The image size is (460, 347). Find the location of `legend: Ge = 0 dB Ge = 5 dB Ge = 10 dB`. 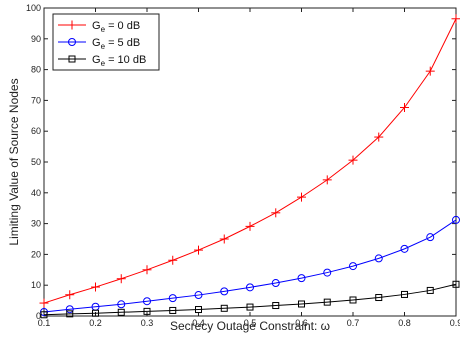

legend: Ge = 0 dB Ge = 5 dB Ge = 10 dB is located at coordinates (106, 42).